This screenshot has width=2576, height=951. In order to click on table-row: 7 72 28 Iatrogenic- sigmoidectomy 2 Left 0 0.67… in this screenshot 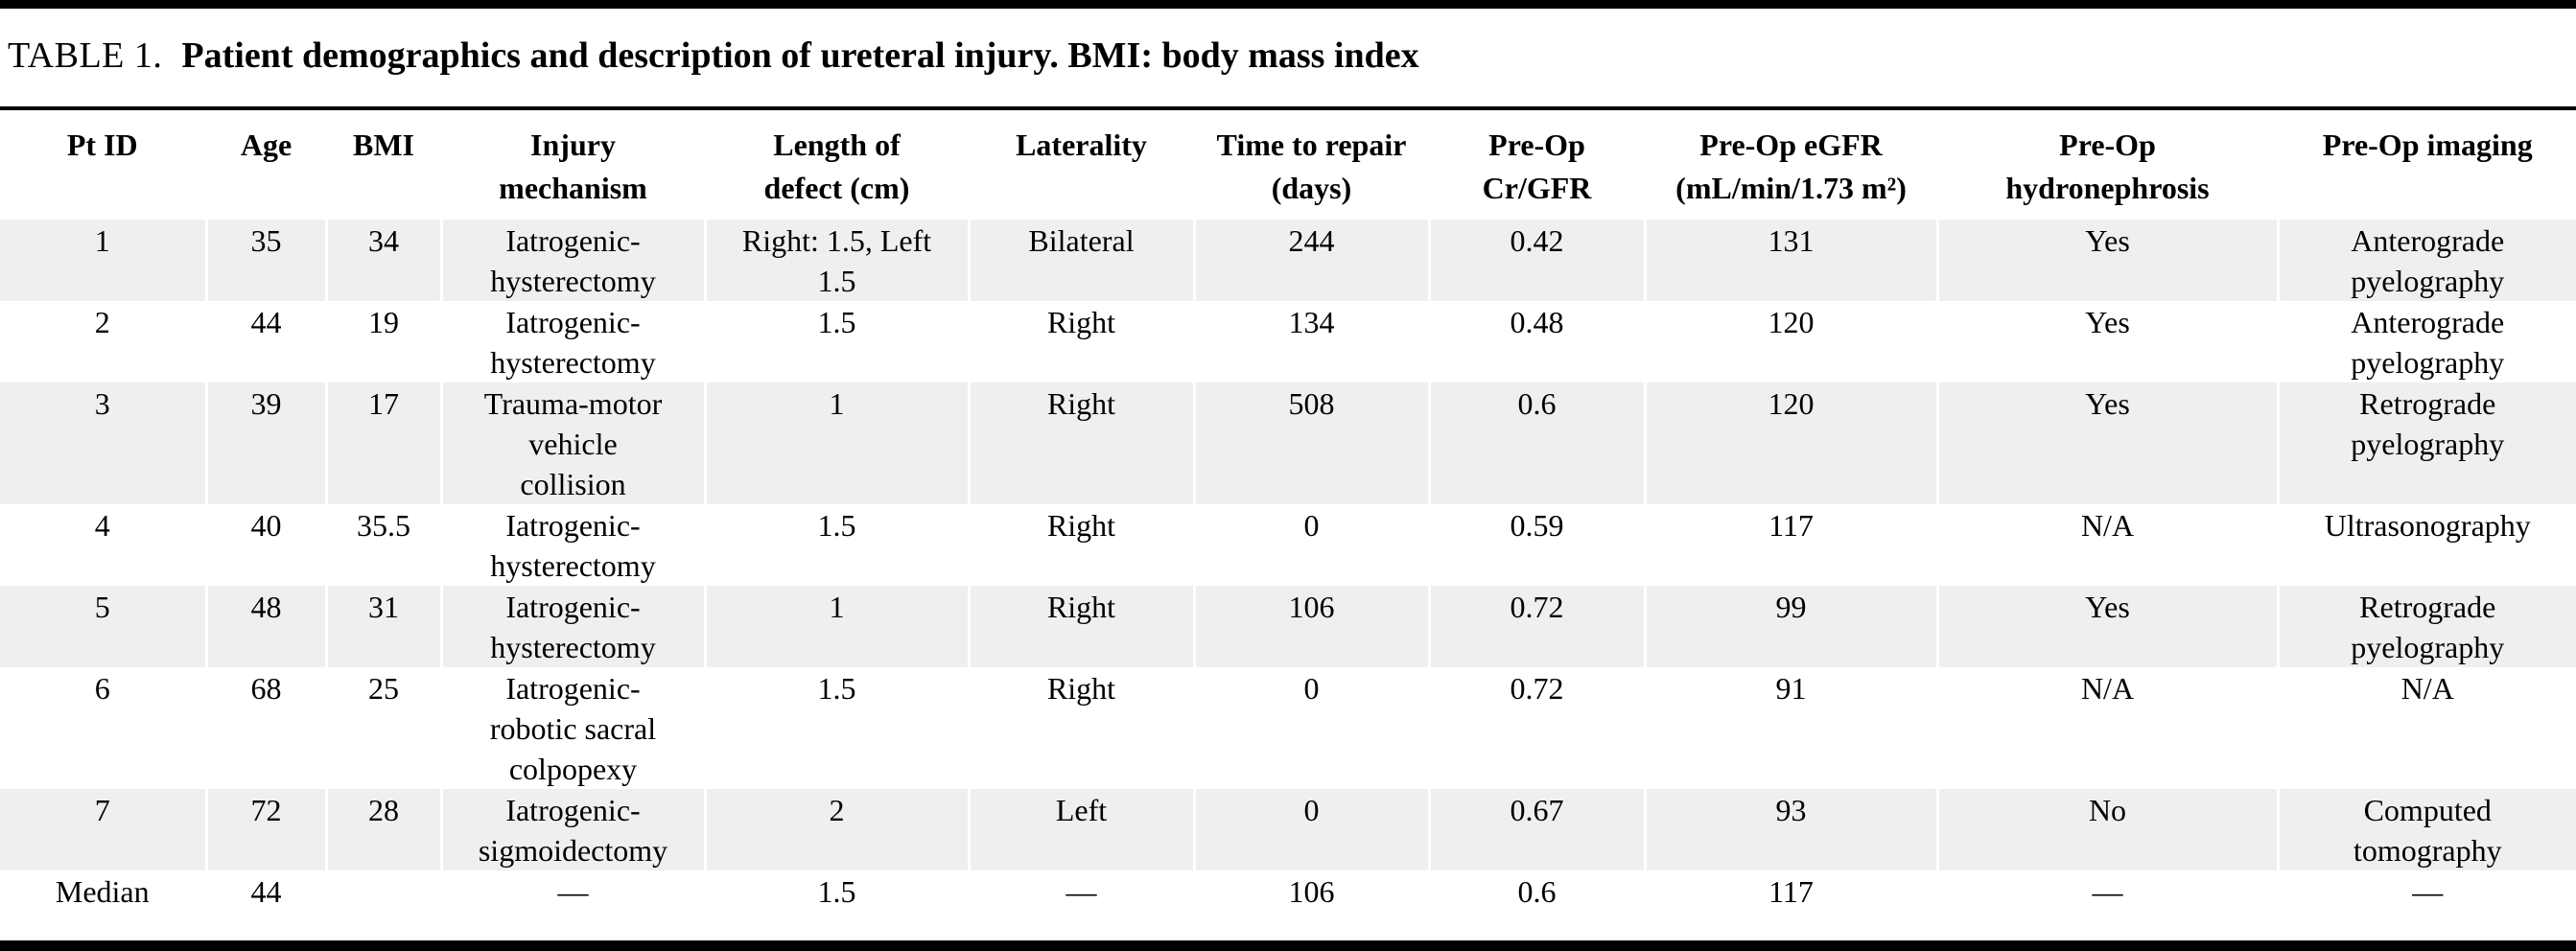, I will do `click(1288, 829)`.